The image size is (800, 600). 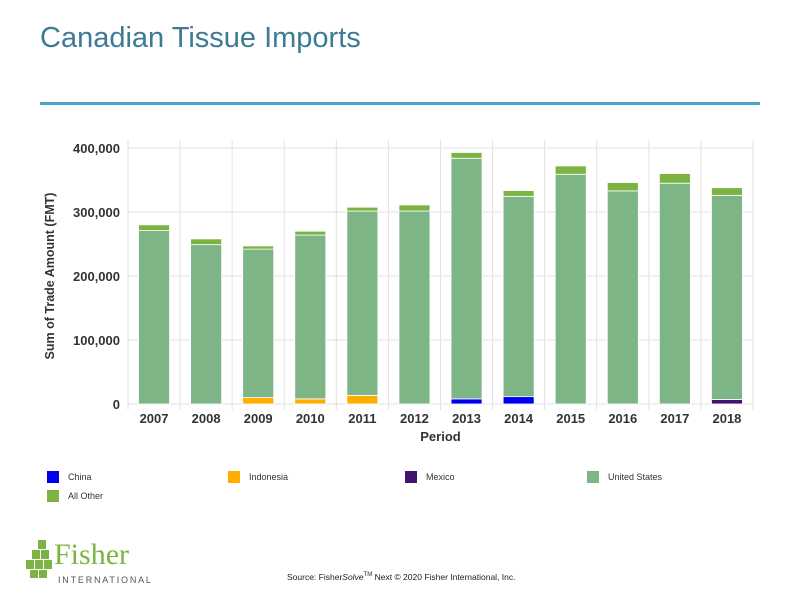 What do you see at coordinates (674, 418) in the screenshot?
I see `x-tick-label: 2017` at bounding box center [674, 418].